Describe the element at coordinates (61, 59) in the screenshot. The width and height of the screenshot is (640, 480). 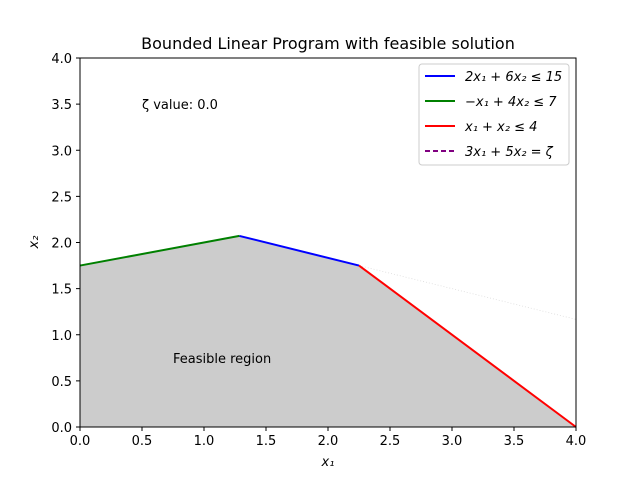
I see `y-tick-label-8: 4.0` at that location.